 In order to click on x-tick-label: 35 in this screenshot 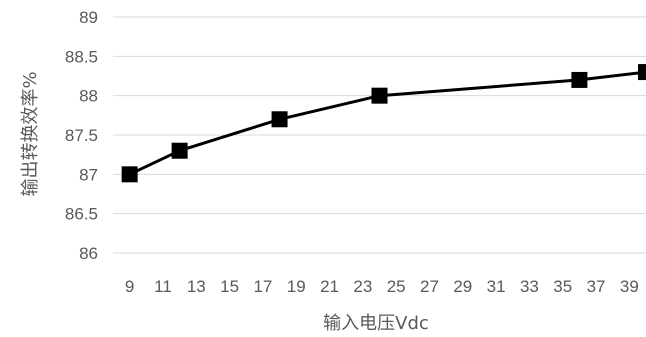, I will do `click(562, 286)`.